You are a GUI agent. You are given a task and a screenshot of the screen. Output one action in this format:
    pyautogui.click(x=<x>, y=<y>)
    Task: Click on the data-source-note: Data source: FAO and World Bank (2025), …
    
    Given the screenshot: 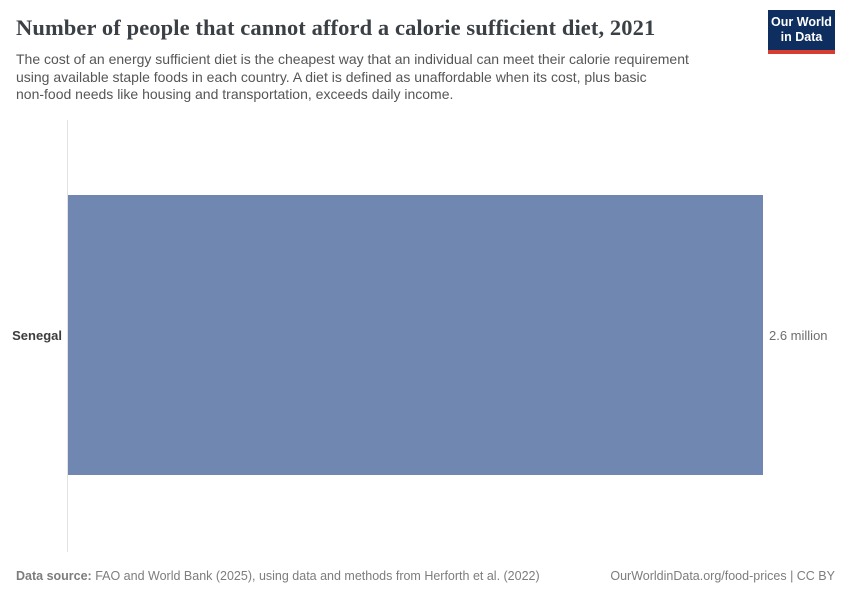 What is the action you would take?
    pyautogui.click(x=278, y=576)
    